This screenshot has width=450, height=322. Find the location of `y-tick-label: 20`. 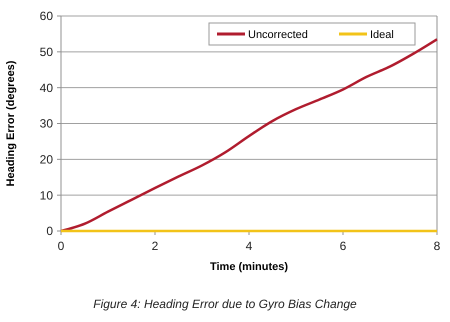

y-tick-label: 20 is located at coordinates (47, 159).